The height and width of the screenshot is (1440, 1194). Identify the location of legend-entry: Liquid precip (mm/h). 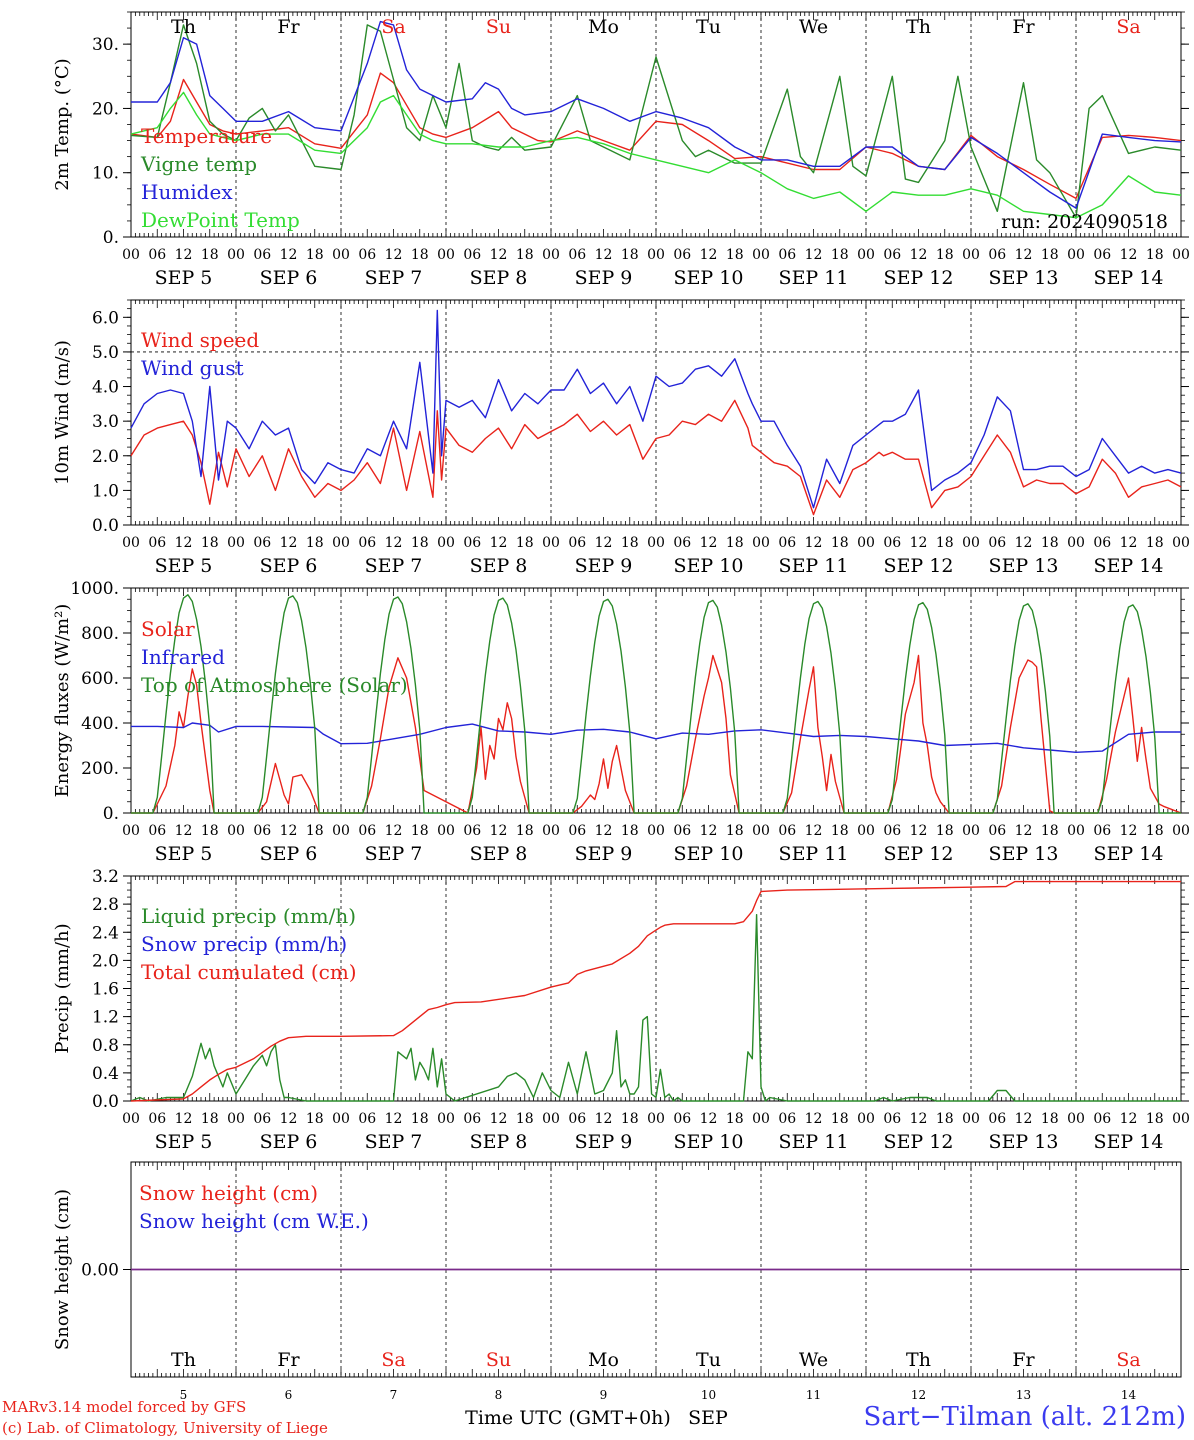
(248, 916).